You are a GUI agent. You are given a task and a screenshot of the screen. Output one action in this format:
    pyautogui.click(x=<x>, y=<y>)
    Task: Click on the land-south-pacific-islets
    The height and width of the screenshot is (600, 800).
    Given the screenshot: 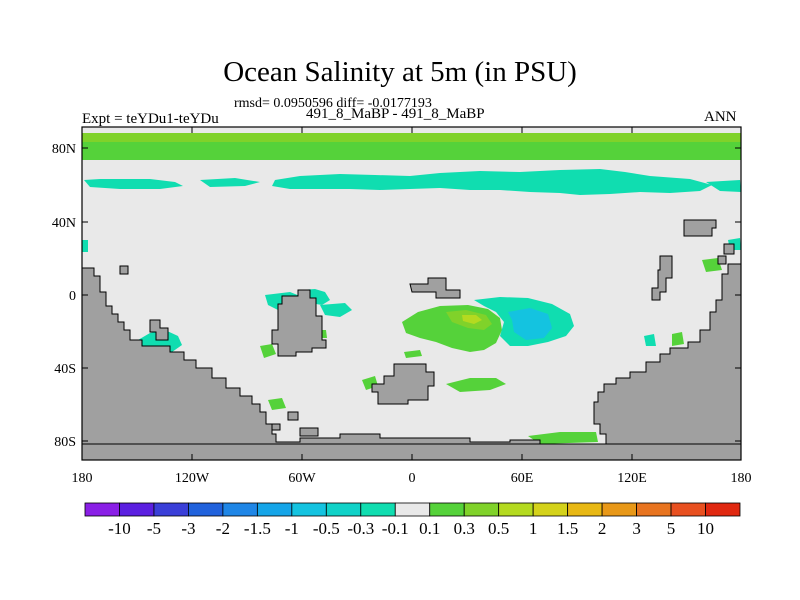 What is the action you would take?
    pyautogui.click(x=295, y=424)
    